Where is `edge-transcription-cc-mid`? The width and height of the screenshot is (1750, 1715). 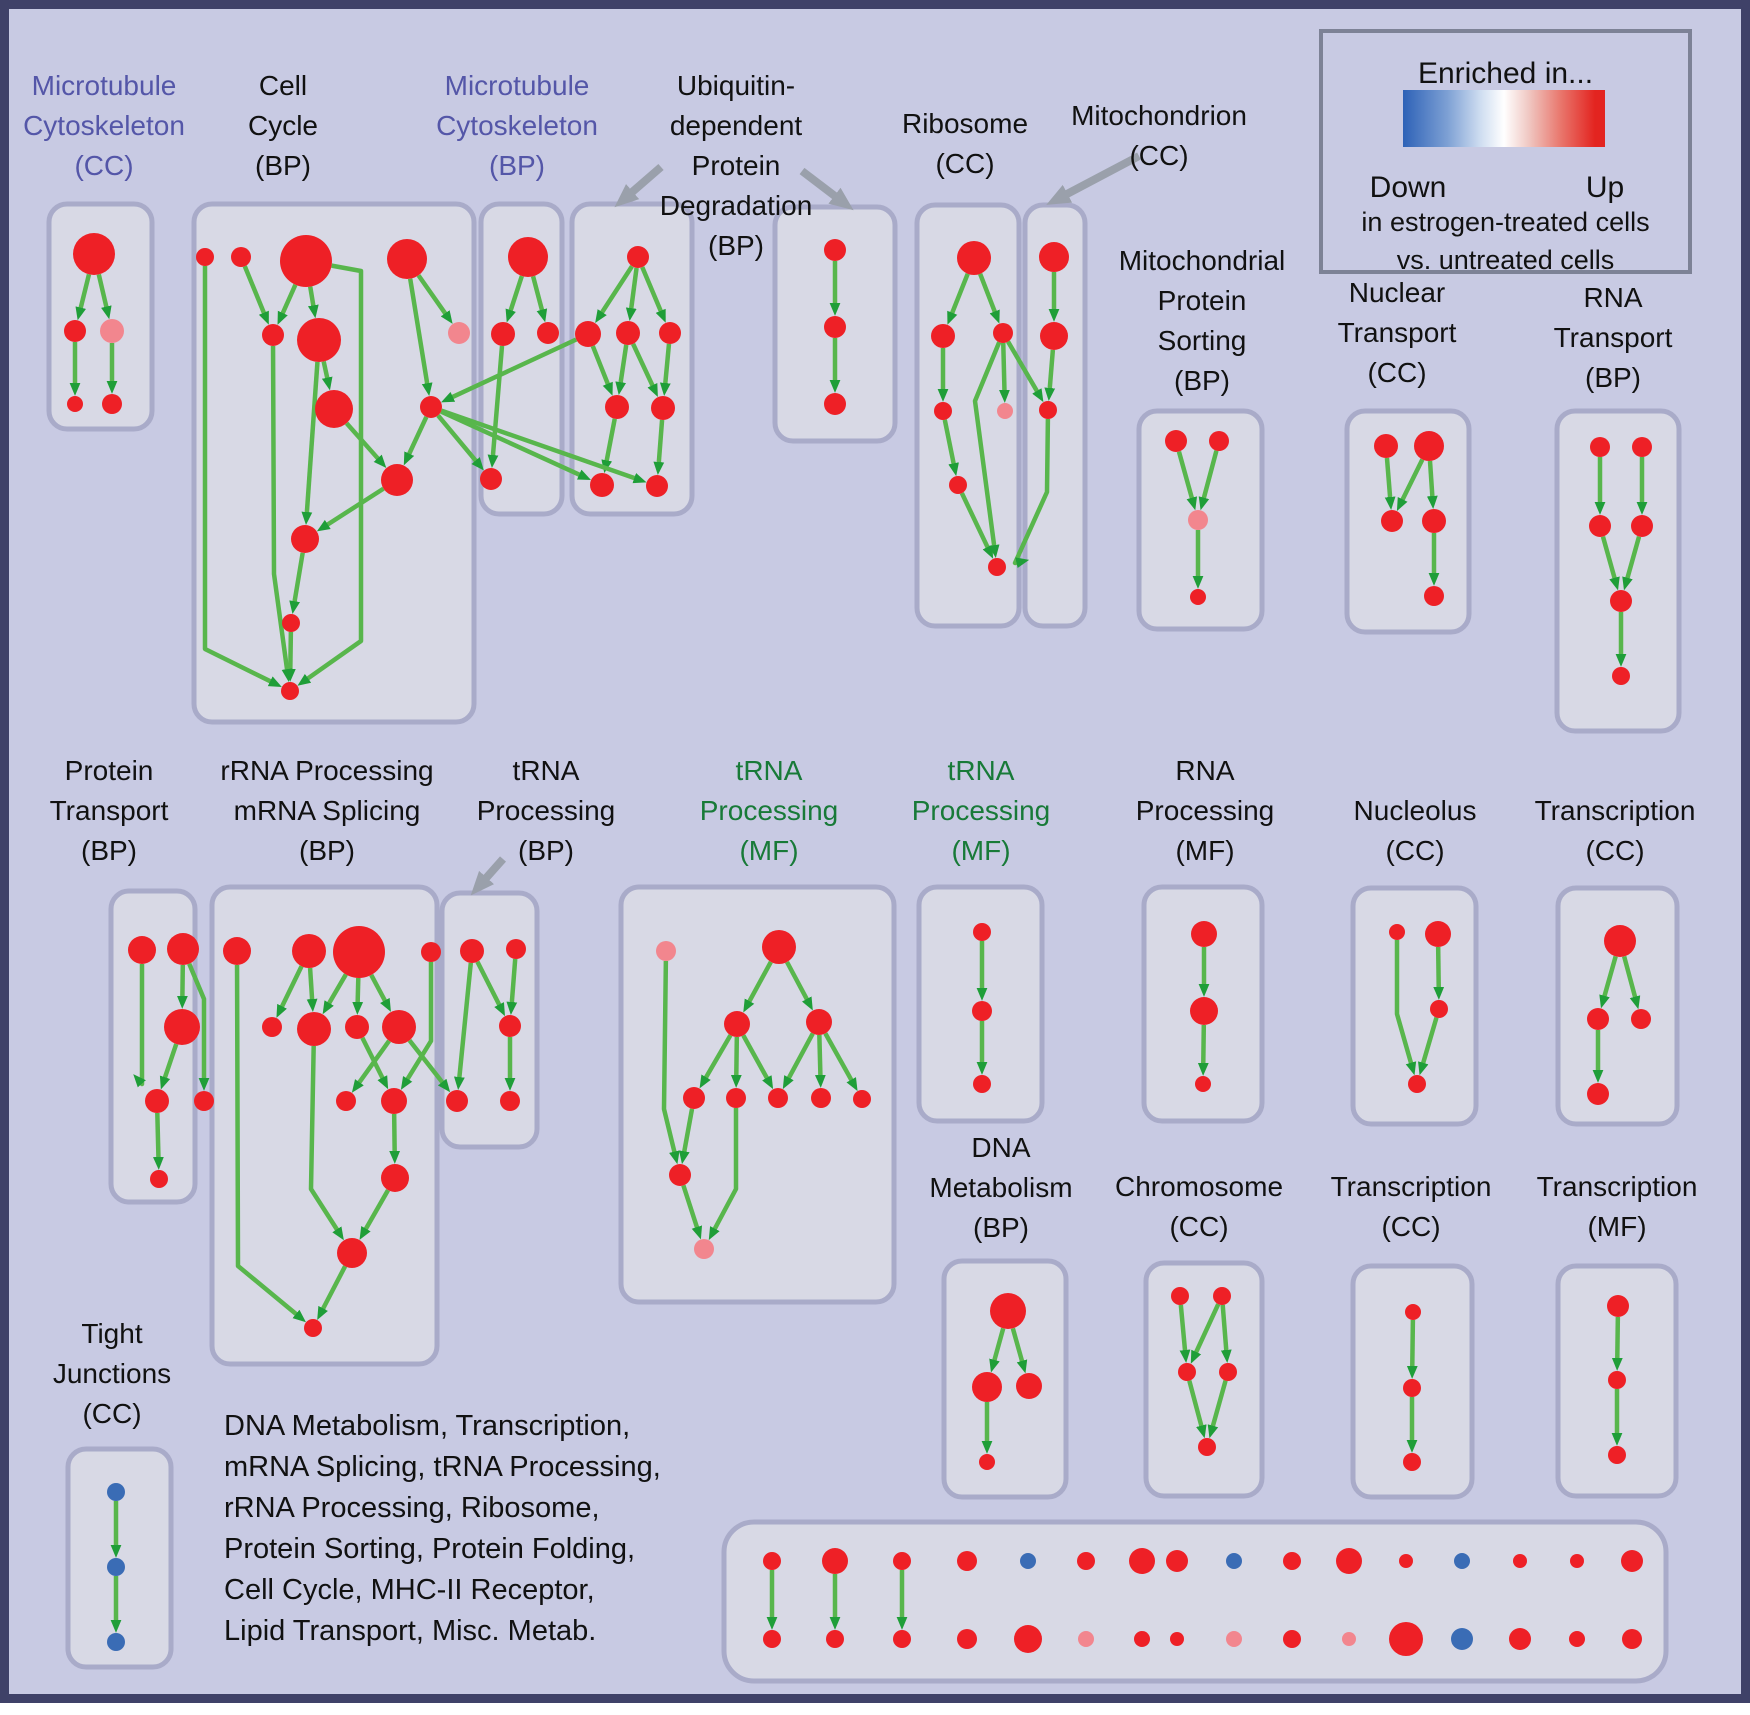
edge-transcription-cc-mid is located at coordinates (1608, 982).